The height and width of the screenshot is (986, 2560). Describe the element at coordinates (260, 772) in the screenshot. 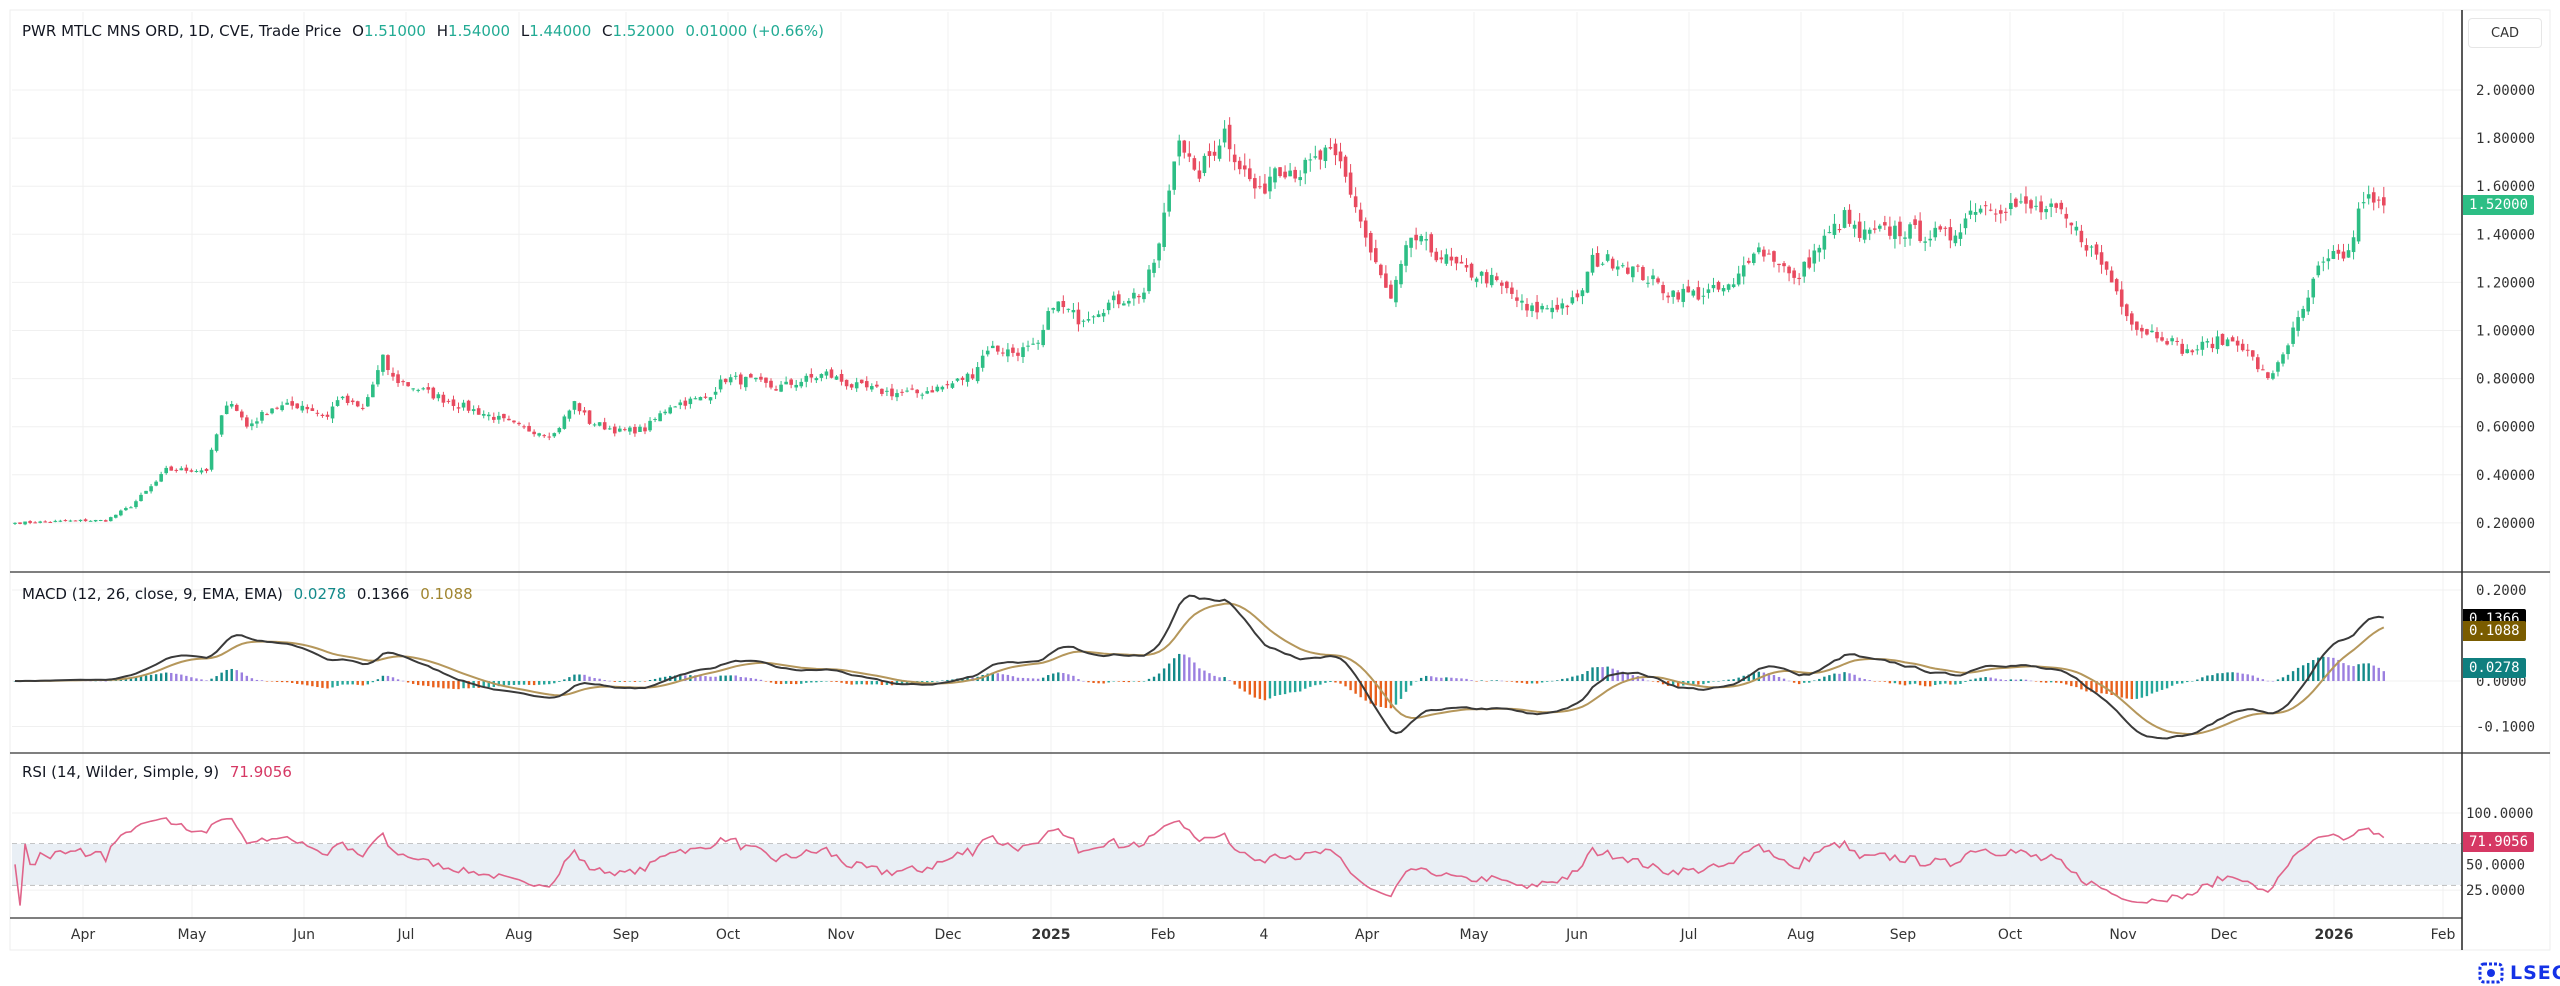

I see `rsi-value: 71.9056` at that location.